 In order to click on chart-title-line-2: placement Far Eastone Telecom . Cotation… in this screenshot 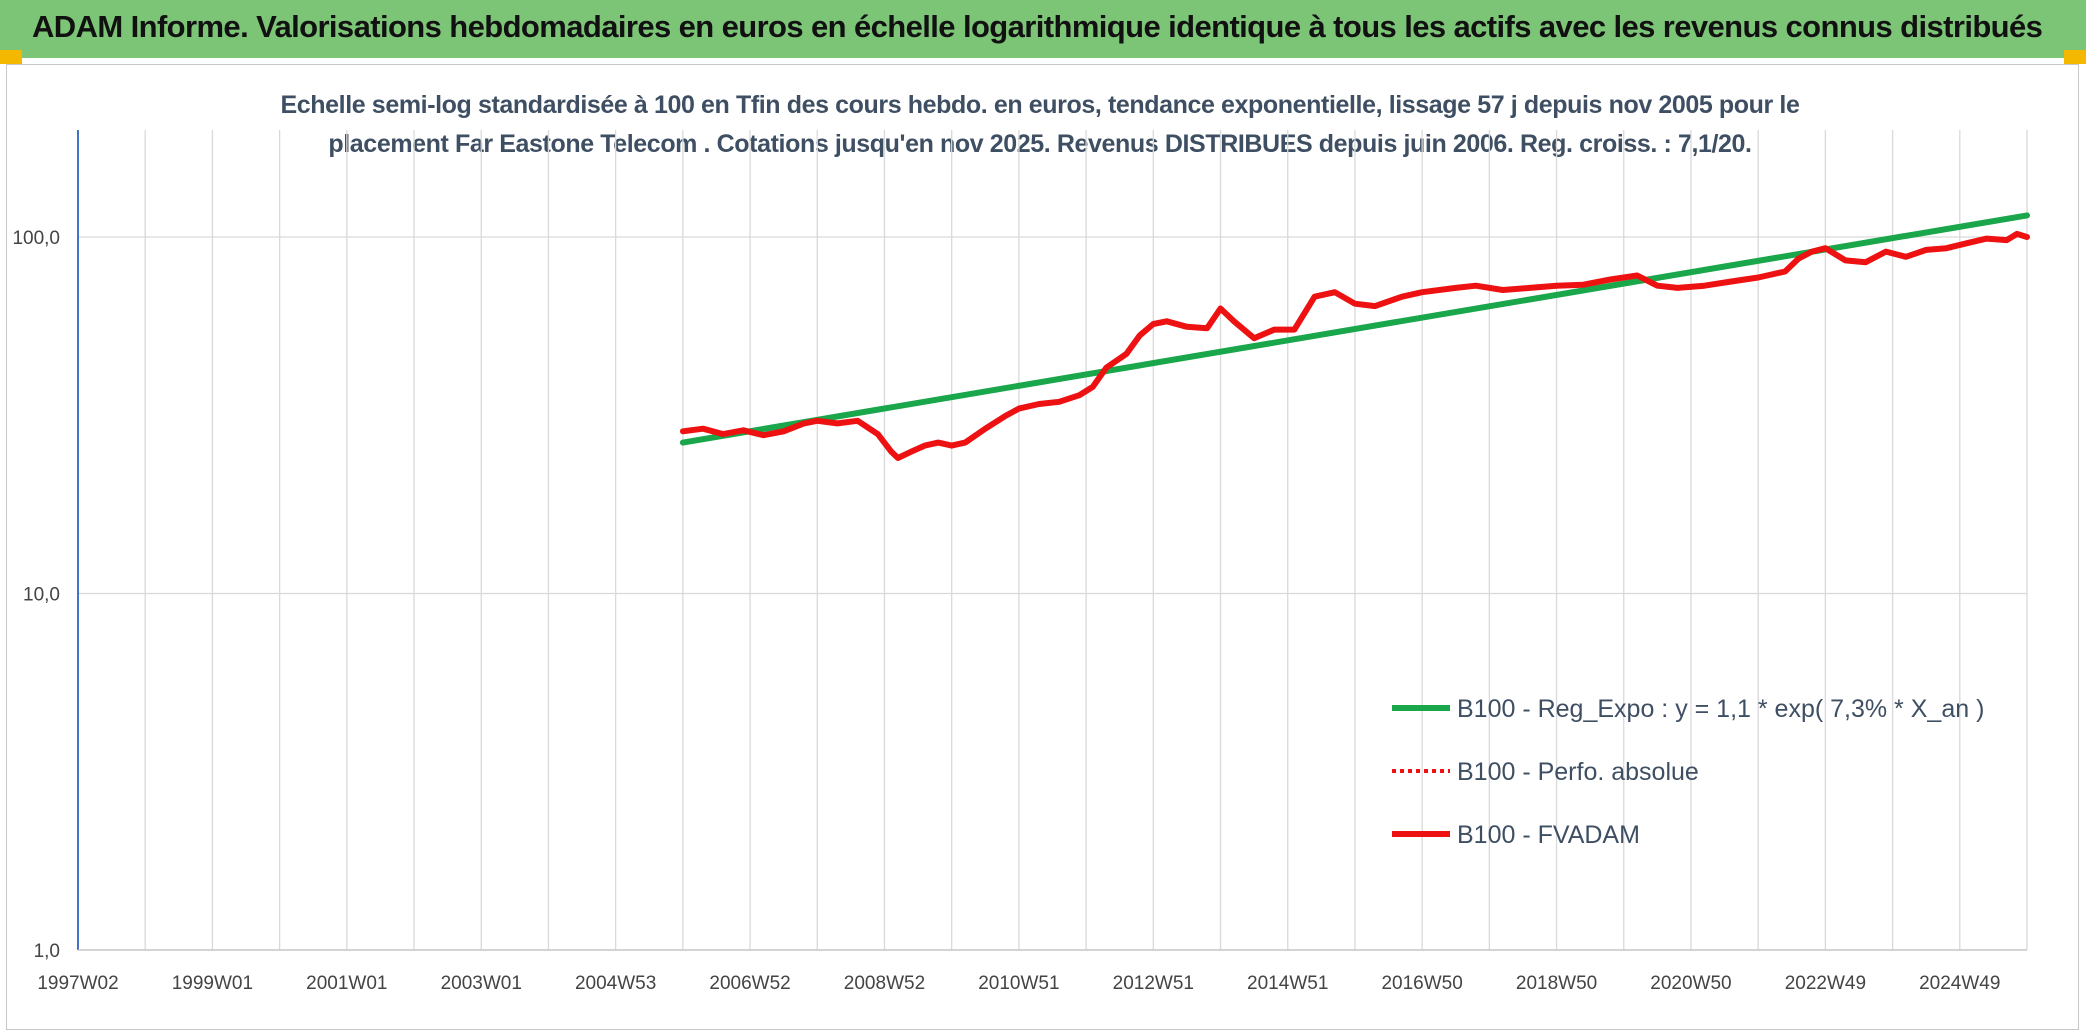, I will do `click(1040, 144)`.